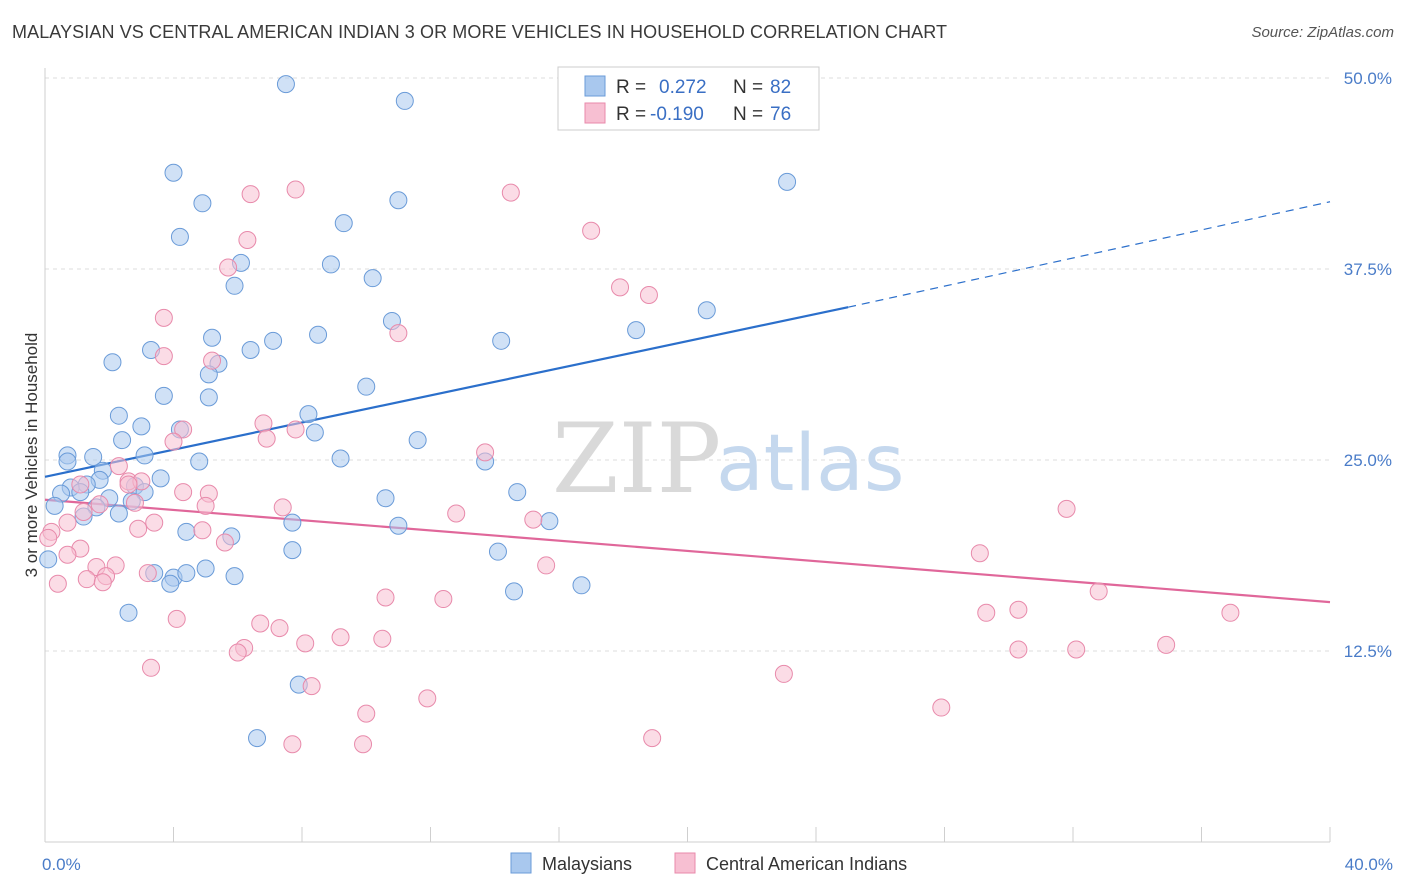  I want to click on x-tick-label: 0.0%, so click(61, 864).